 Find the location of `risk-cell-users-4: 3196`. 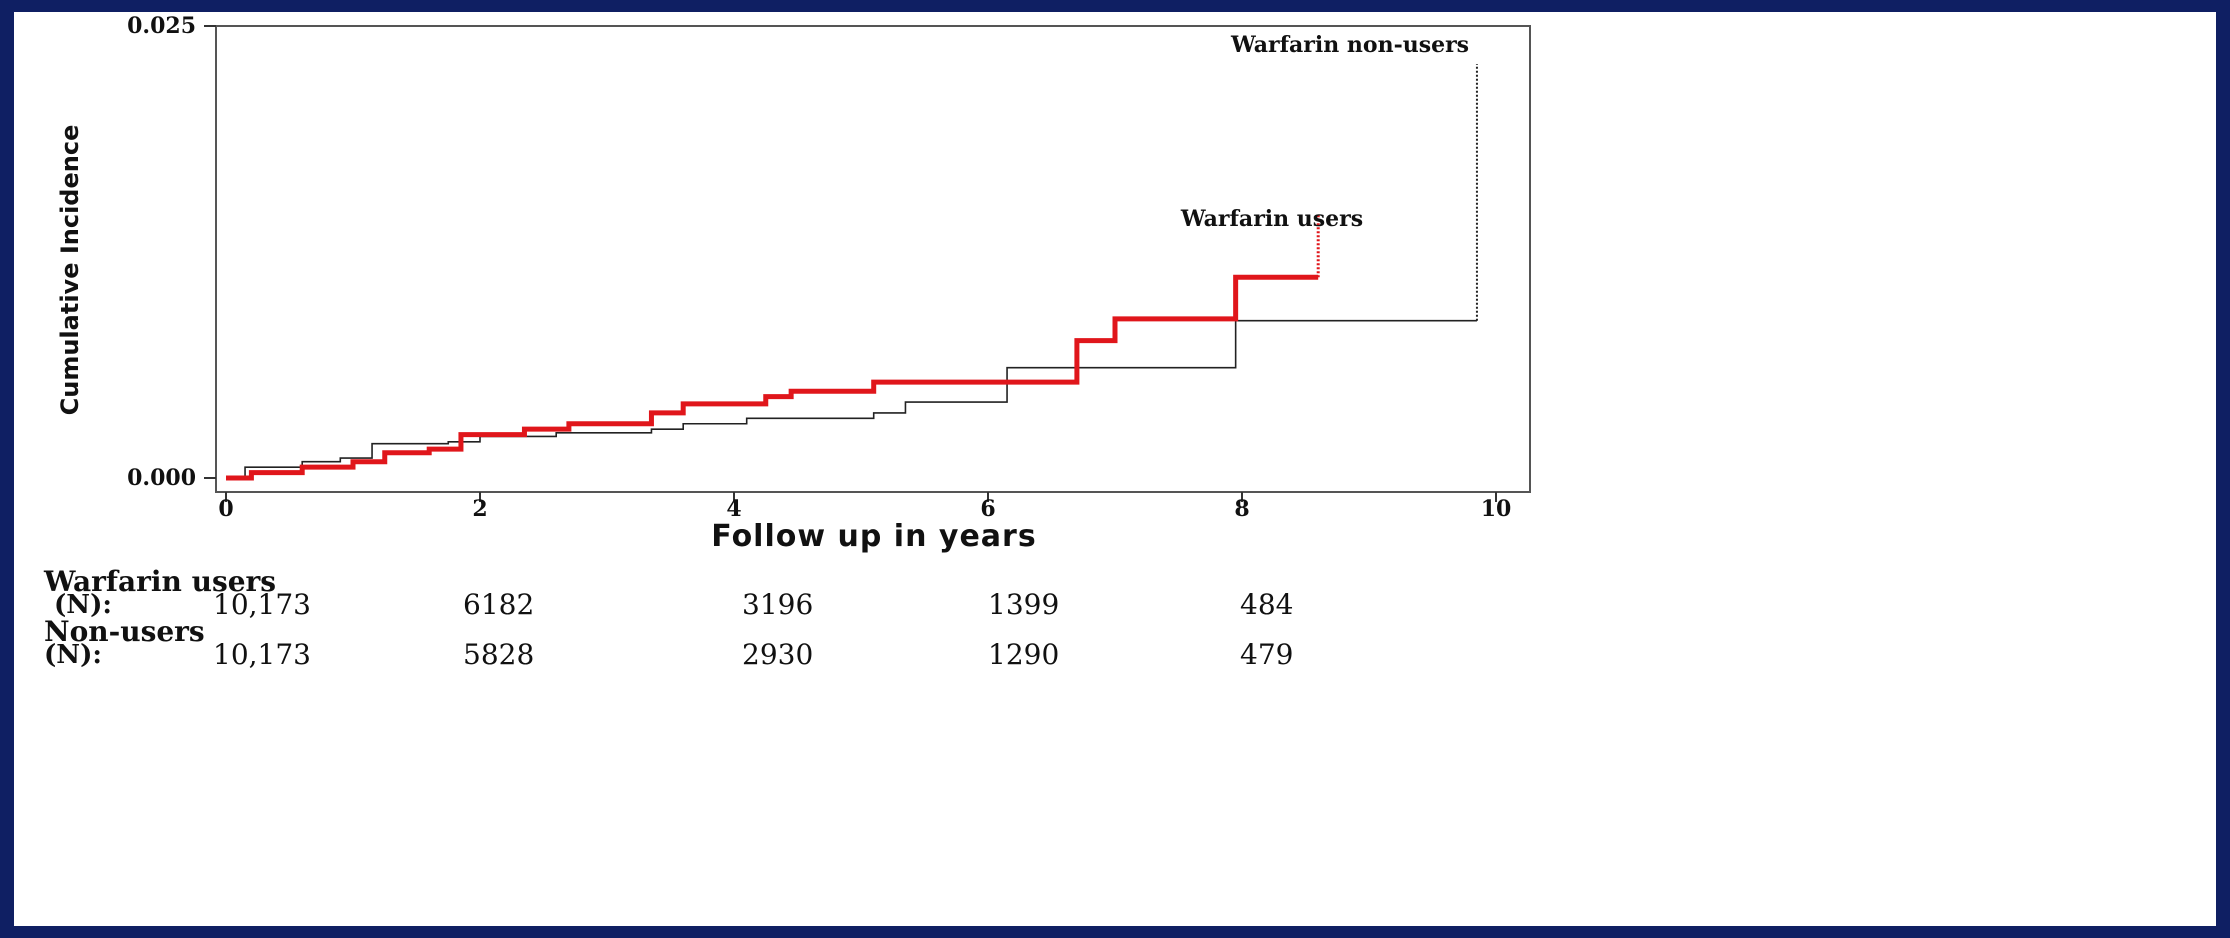

risk-cell-users-4: 3196 is located at coordinates (778, 604).